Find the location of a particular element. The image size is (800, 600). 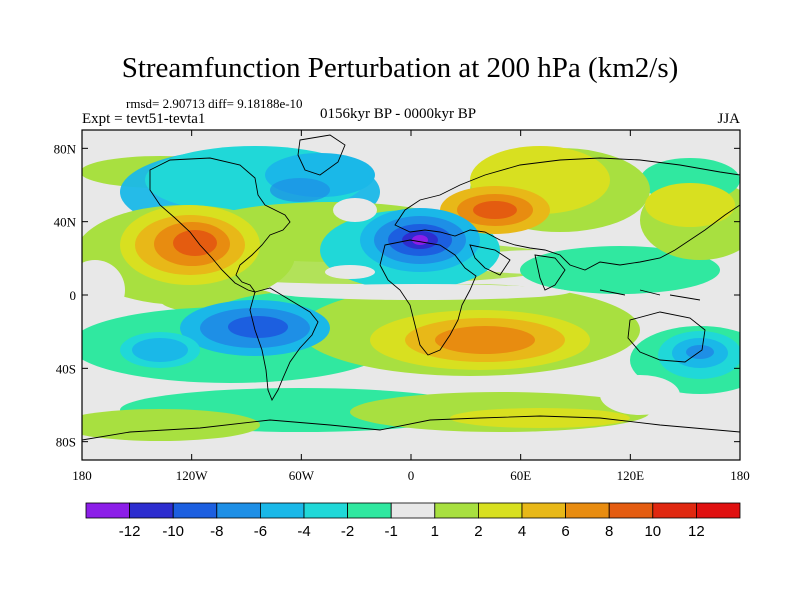

x-tick-label: 120E is located at coordinates (631, 475).